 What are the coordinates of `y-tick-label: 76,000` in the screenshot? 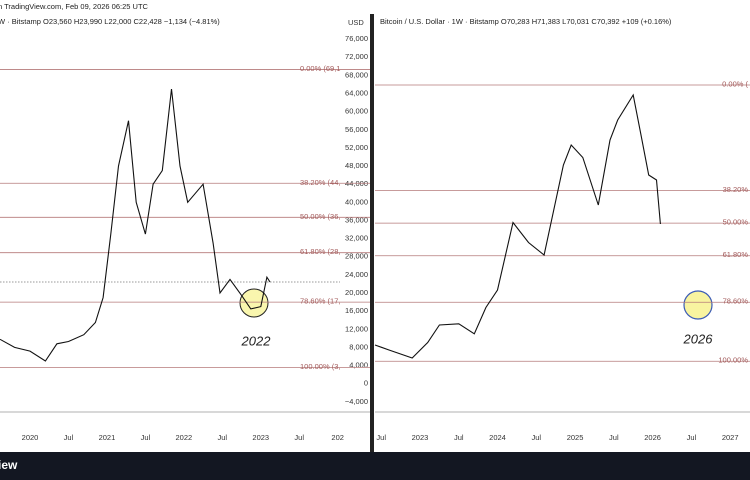 It's located at (356, 38).